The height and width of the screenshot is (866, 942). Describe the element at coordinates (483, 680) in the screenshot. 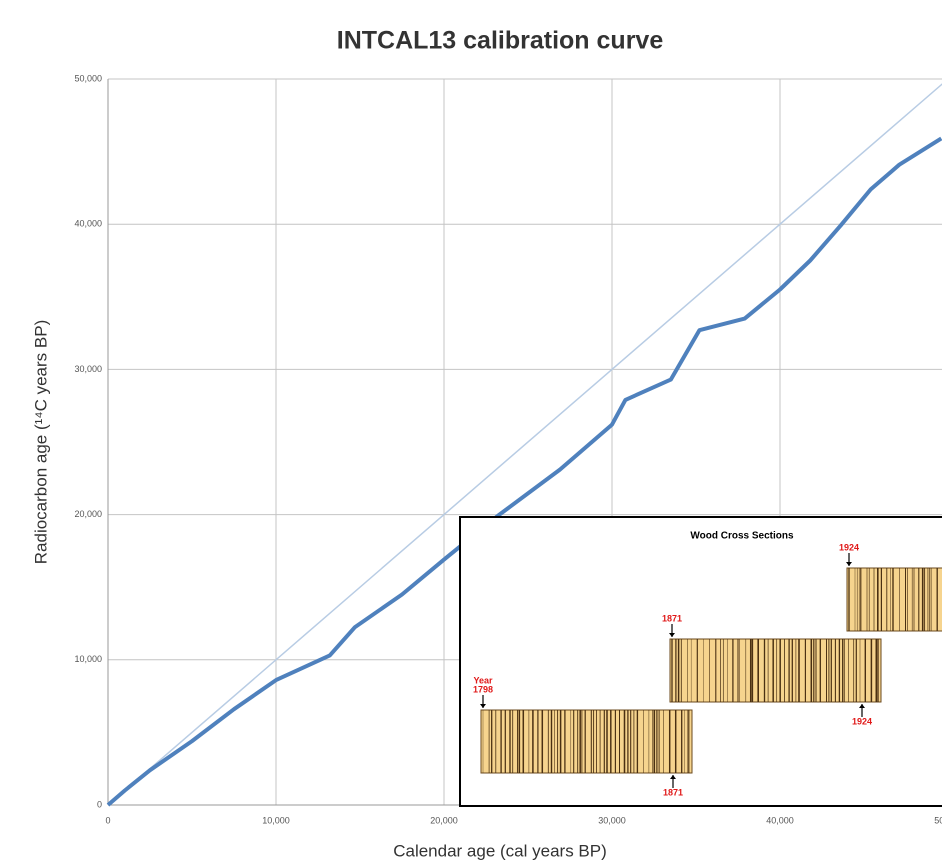

I see `start-year-label: Year` at that location.